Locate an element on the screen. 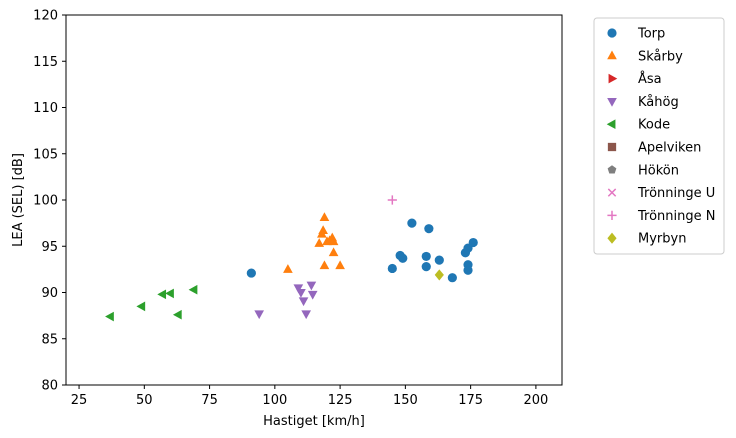  legend-label: Trönninge U is located at coordinates (676, 193).